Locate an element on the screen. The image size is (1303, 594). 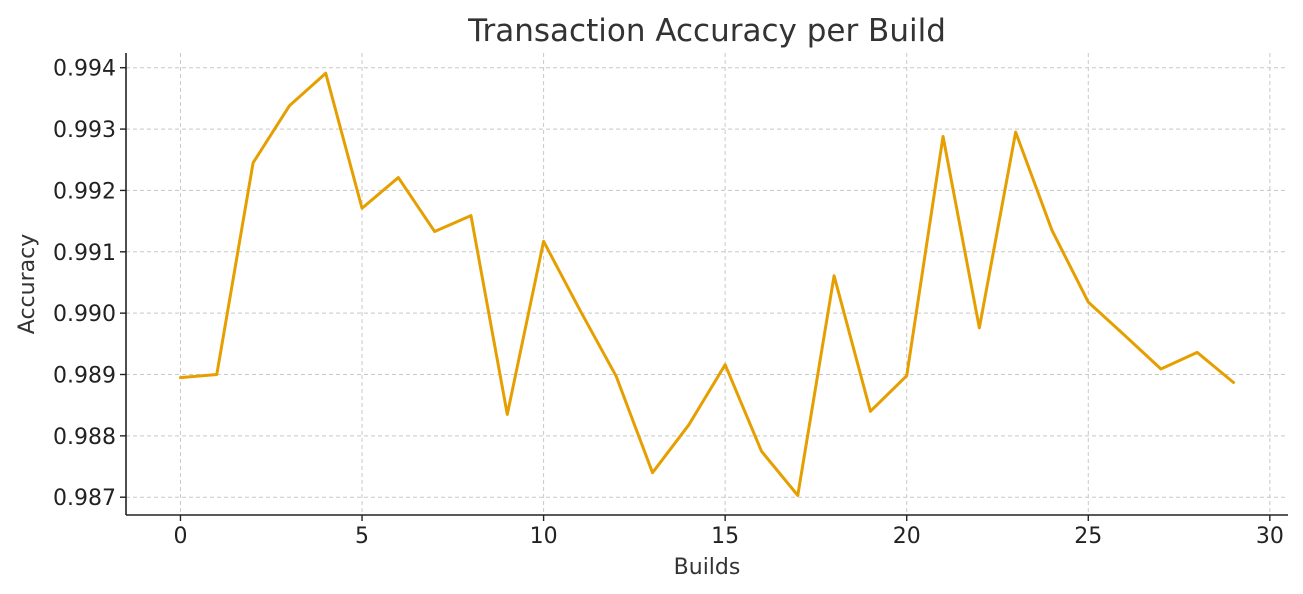
y-tick-label: 0.991 is located at coordinates (84, 253).